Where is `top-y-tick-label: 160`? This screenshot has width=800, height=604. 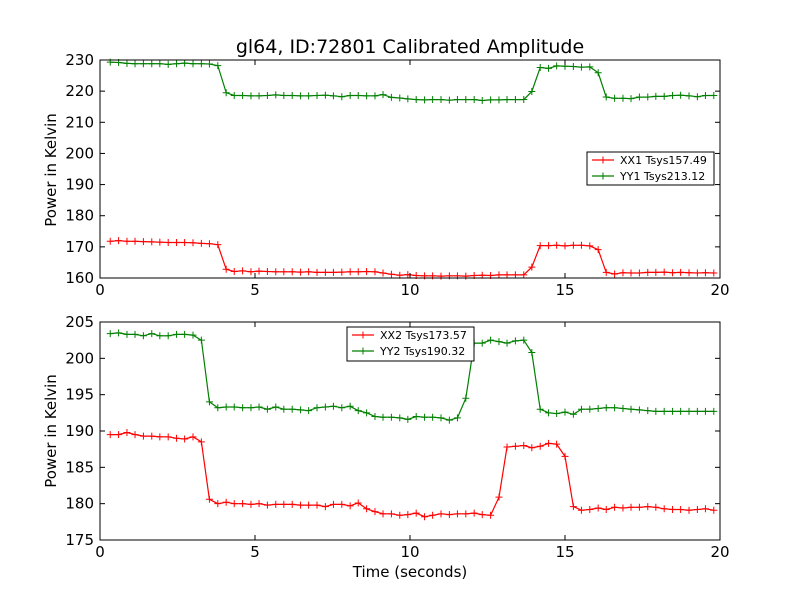
top-y-tick-label: 160 is located at coordinates (79, 278).